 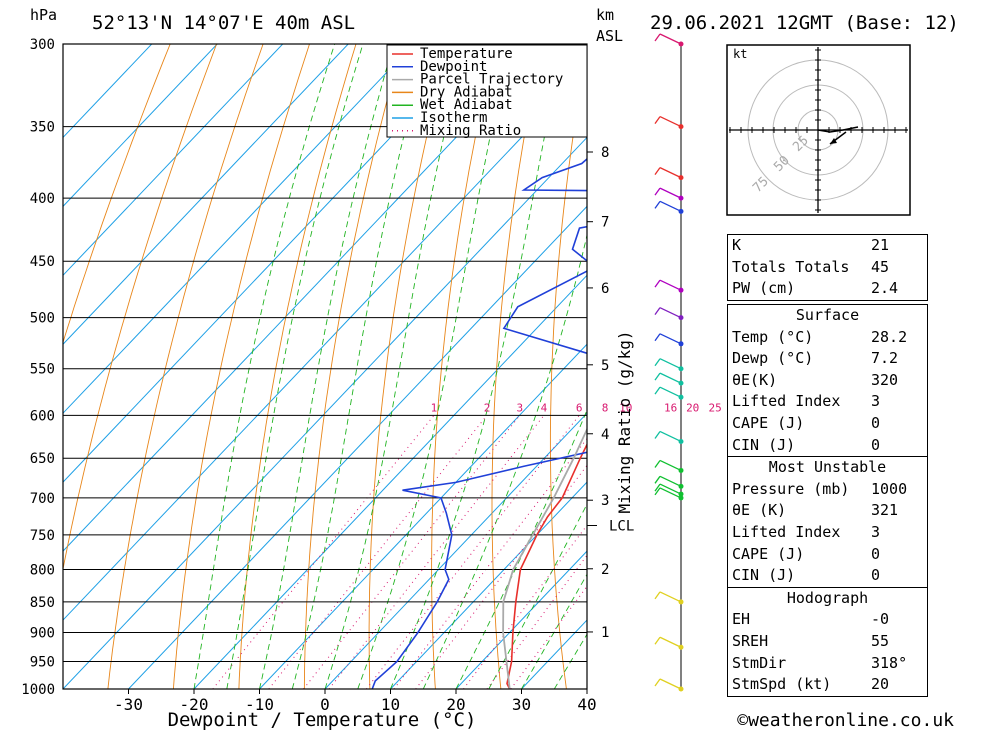 What do you see at coordinates (833, 141) in the screenshot?
I see `storm-arrow-icon` at bounding box center [833, 141].